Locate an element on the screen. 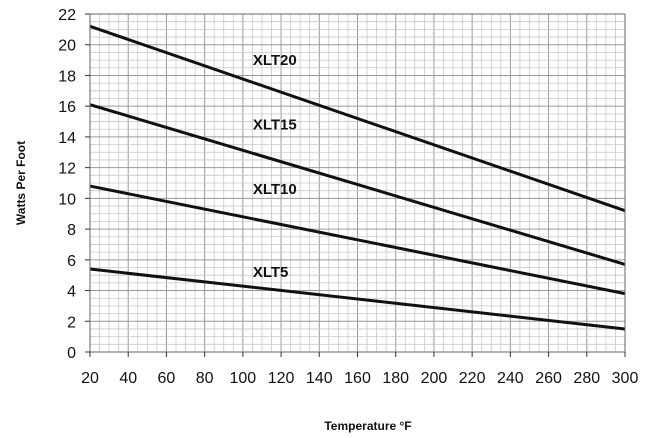  x-tick-label: 120 is located at coordinates (281, 378).